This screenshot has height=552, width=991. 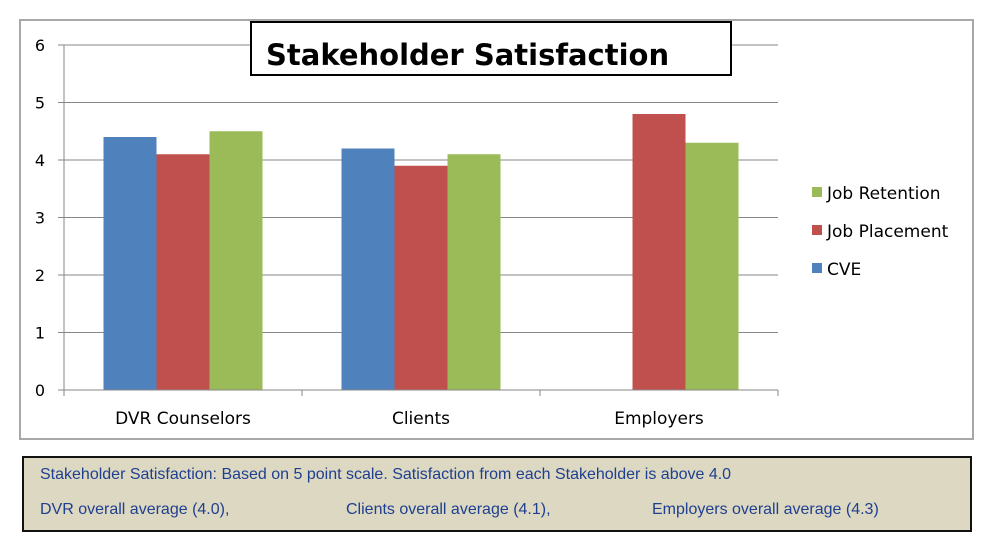 I want to click on legend-label: Job Placement, so click(x=887, y=232).